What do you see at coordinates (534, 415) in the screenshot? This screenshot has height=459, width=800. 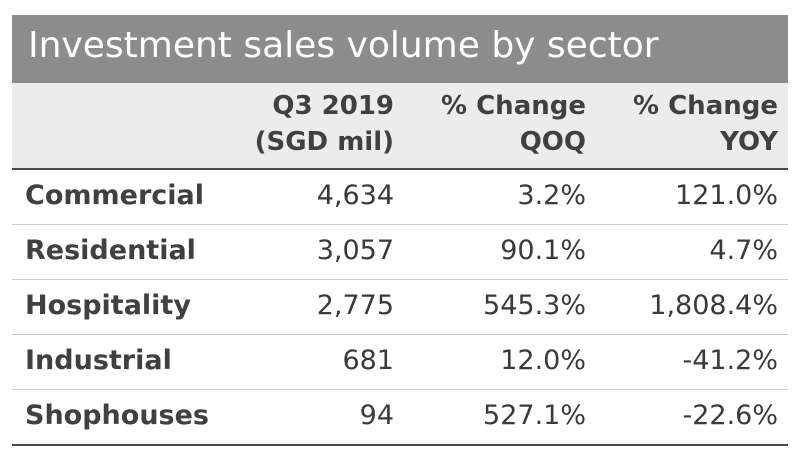 I see `row-qoq: 527.1%` at bounding box center [534, 415].